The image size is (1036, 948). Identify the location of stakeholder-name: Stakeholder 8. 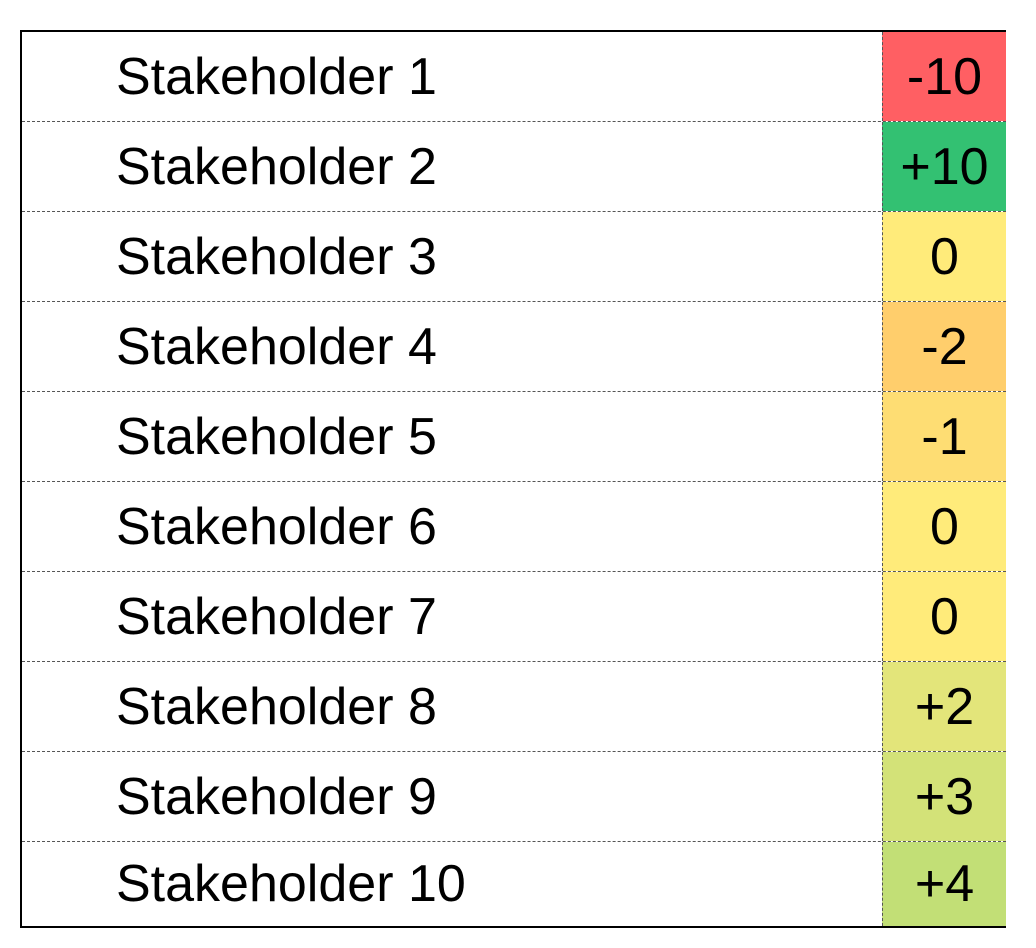
(276, 706).